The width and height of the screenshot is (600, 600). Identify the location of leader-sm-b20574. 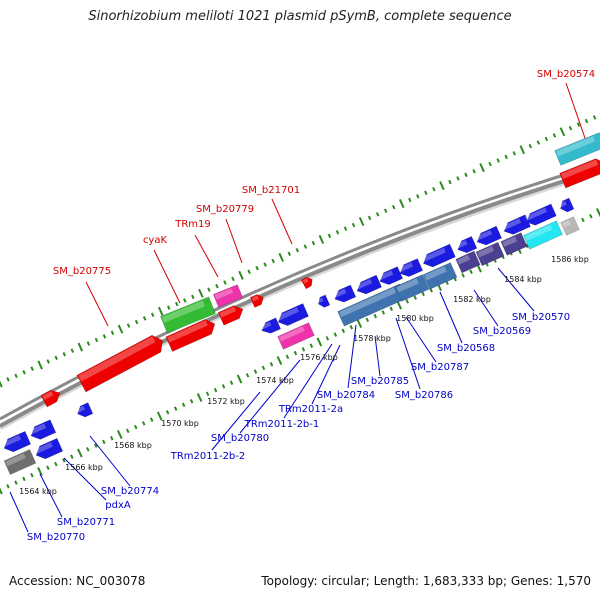
(576, 112).